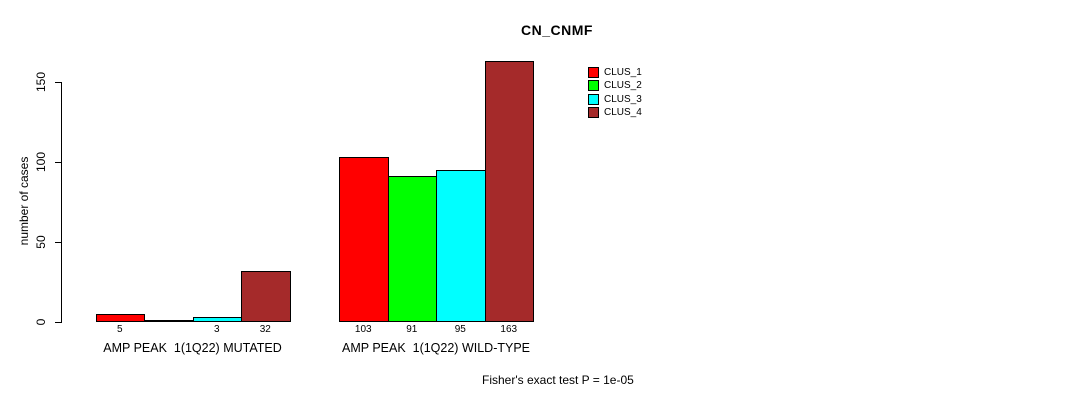 The width and height of the screenshot is (1090, 400). I want to click on legend-label: CLUS_2, so click(623, 86).